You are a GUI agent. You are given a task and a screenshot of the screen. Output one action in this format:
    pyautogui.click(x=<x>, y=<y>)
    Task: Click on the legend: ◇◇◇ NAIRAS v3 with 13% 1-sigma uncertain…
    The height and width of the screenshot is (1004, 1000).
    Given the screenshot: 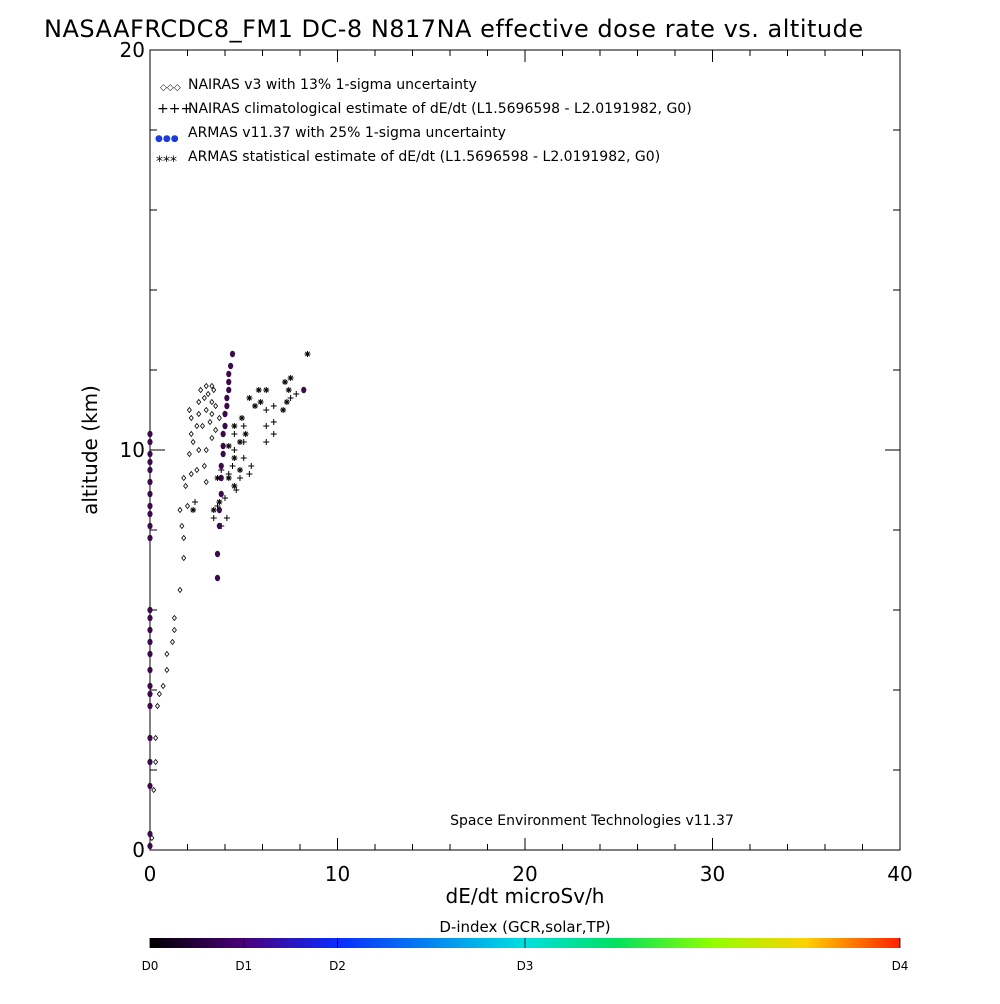 What is the action you would take?
    pyautogui.click(x=423, y=123)
    